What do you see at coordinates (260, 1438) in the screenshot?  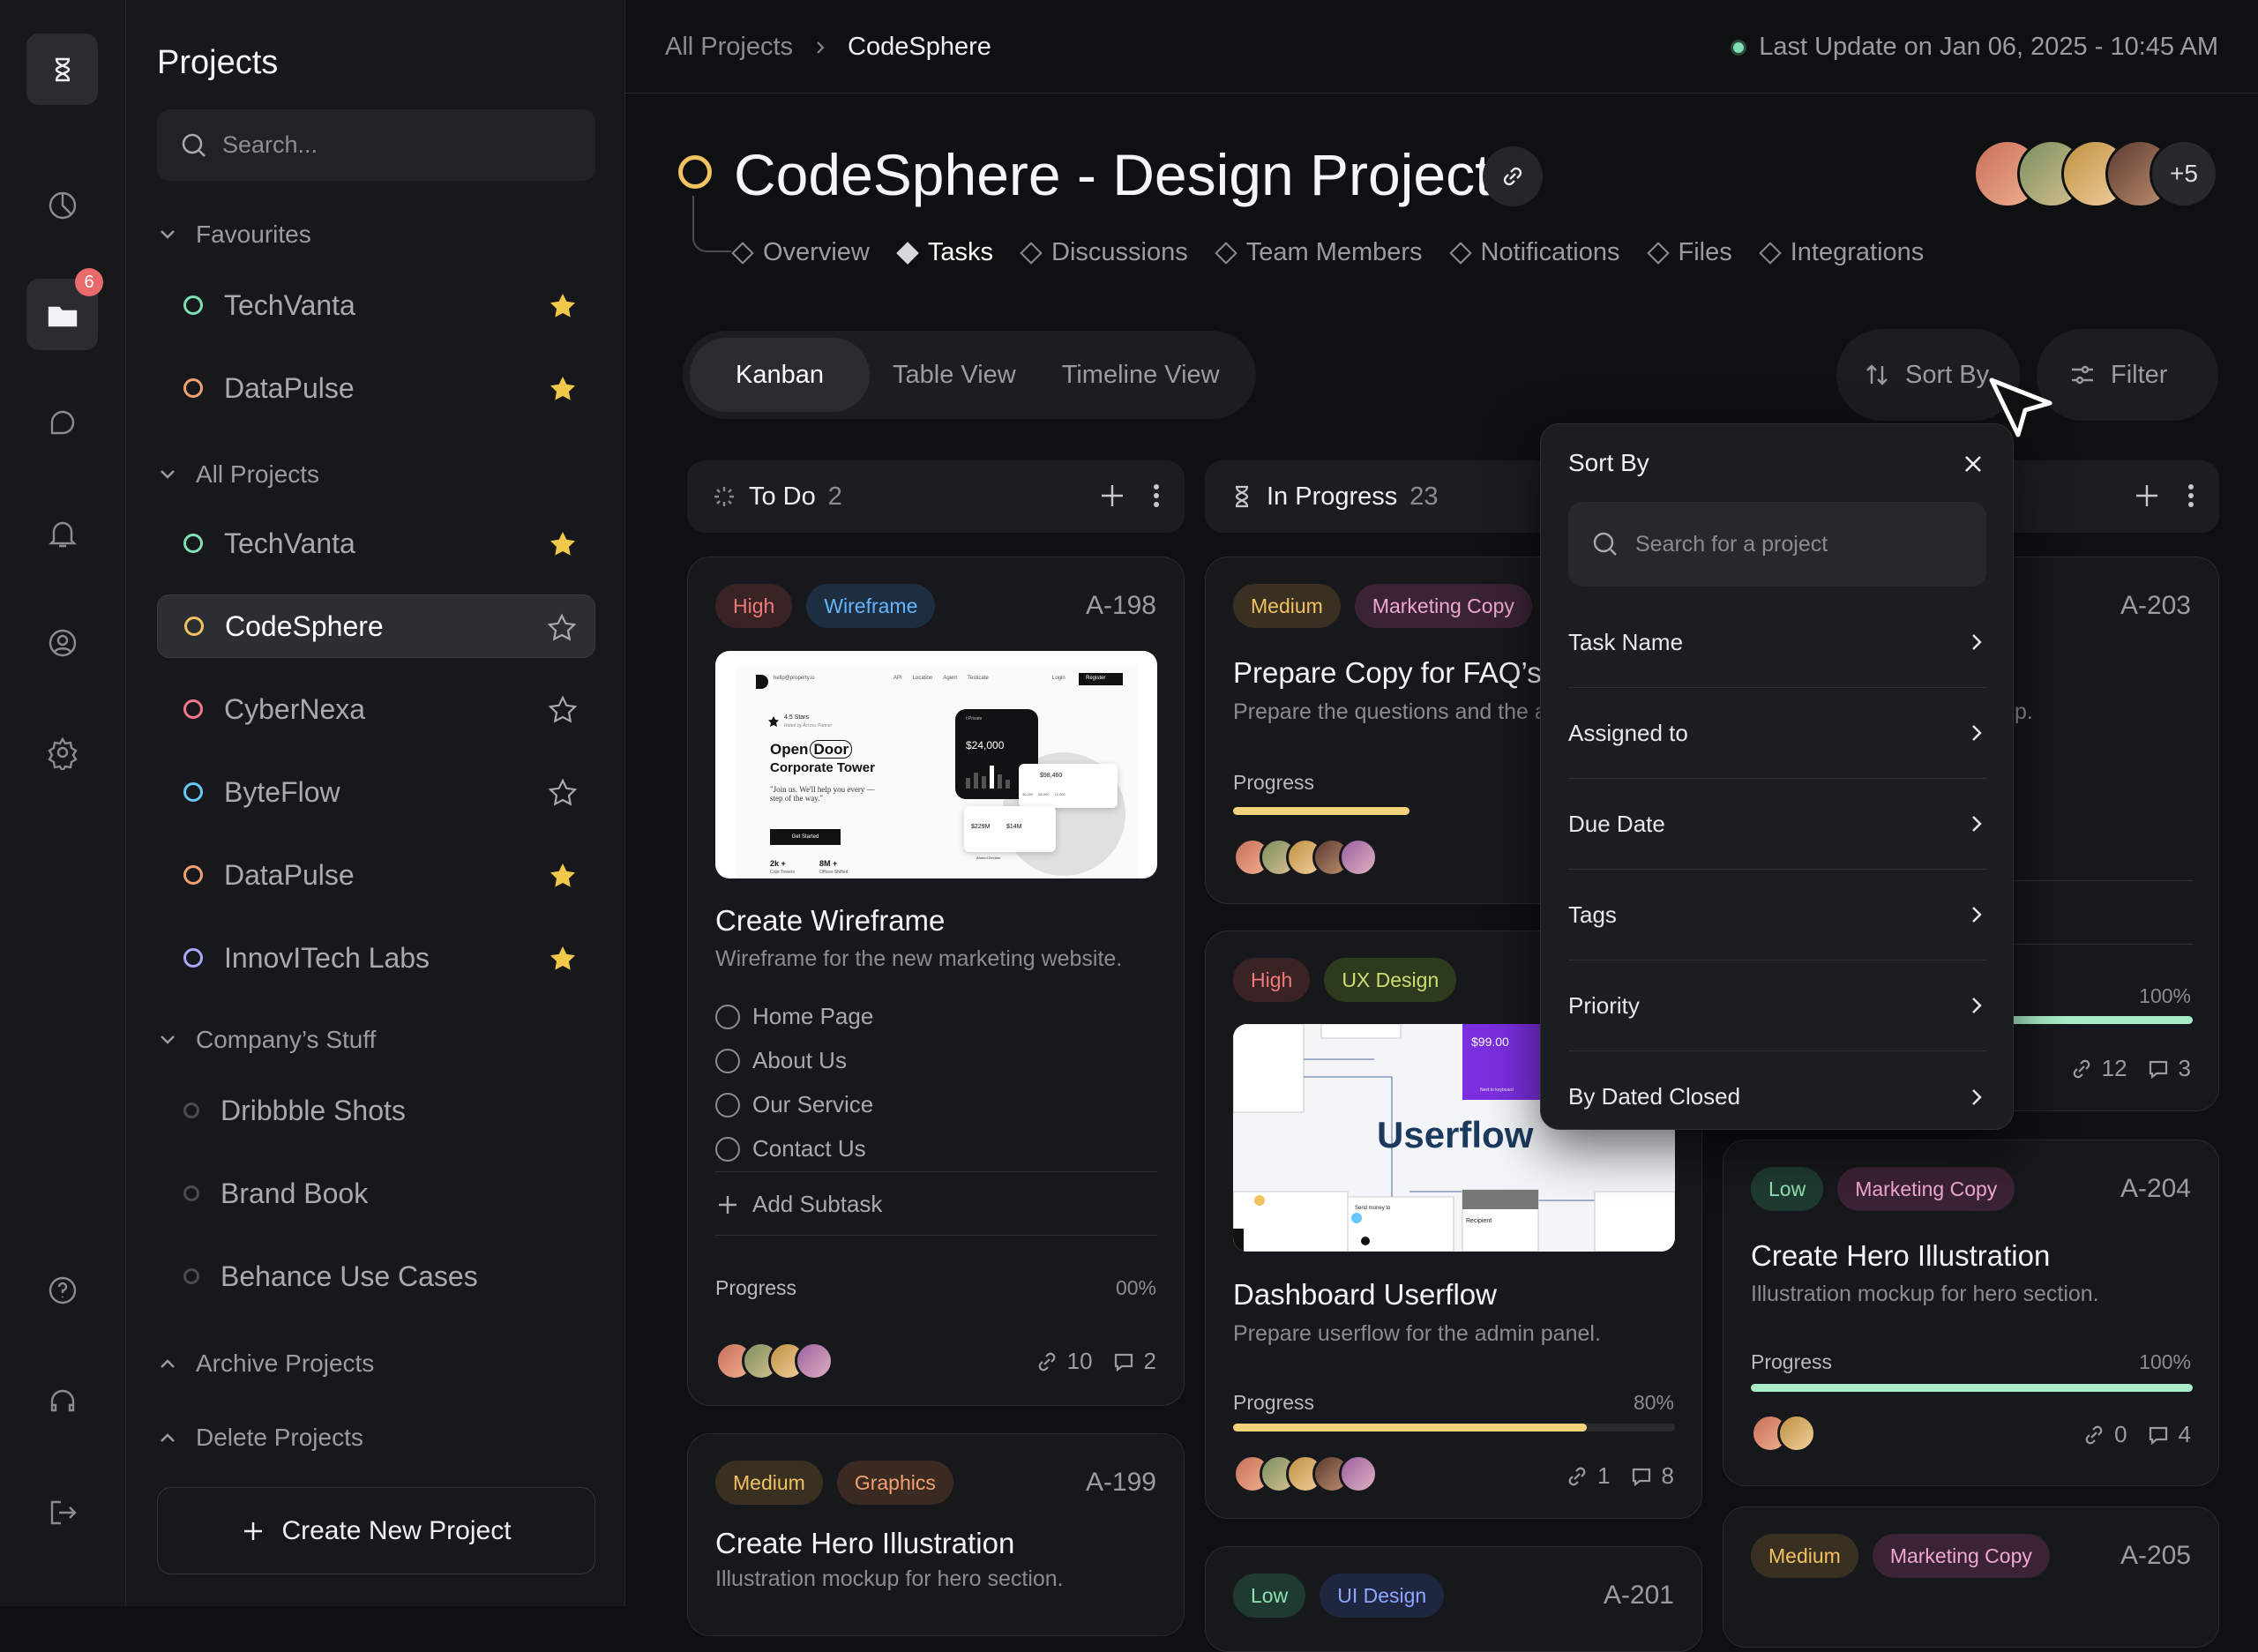 I see `section-delete-toggle: Delete Projects` at bounding box center [260, 1438].